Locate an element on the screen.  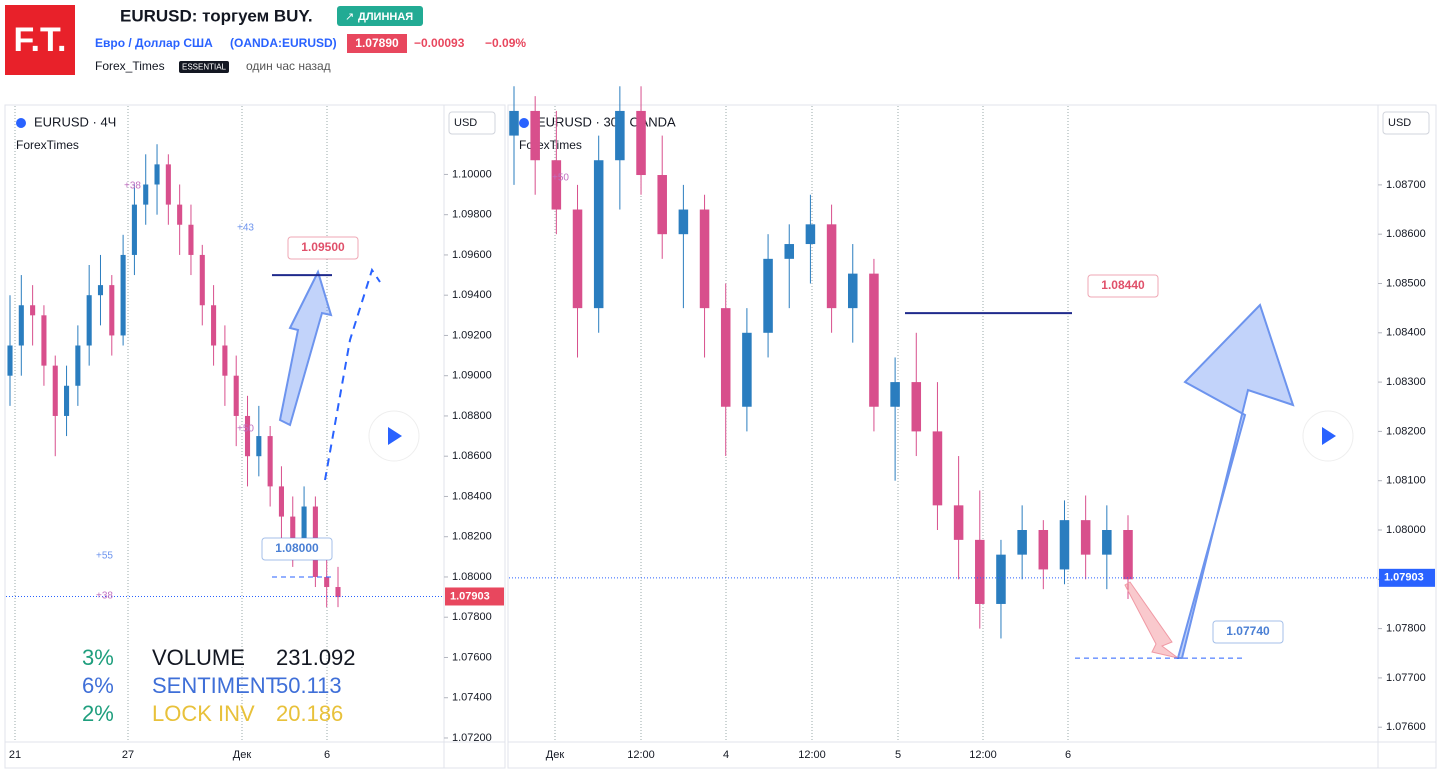
table-cell: LOCK INV is located at coordinates (203, 713).